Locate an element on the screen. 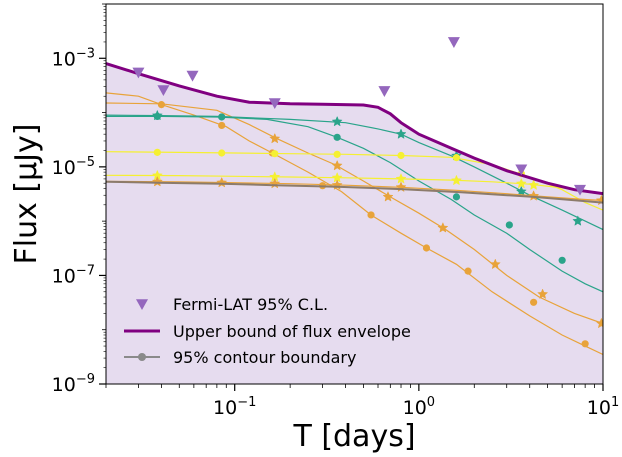 The height and width of the screenshot is (457, 622). legend-label-2: Upper bound of flux envelope is located at coordinates (292, 331).